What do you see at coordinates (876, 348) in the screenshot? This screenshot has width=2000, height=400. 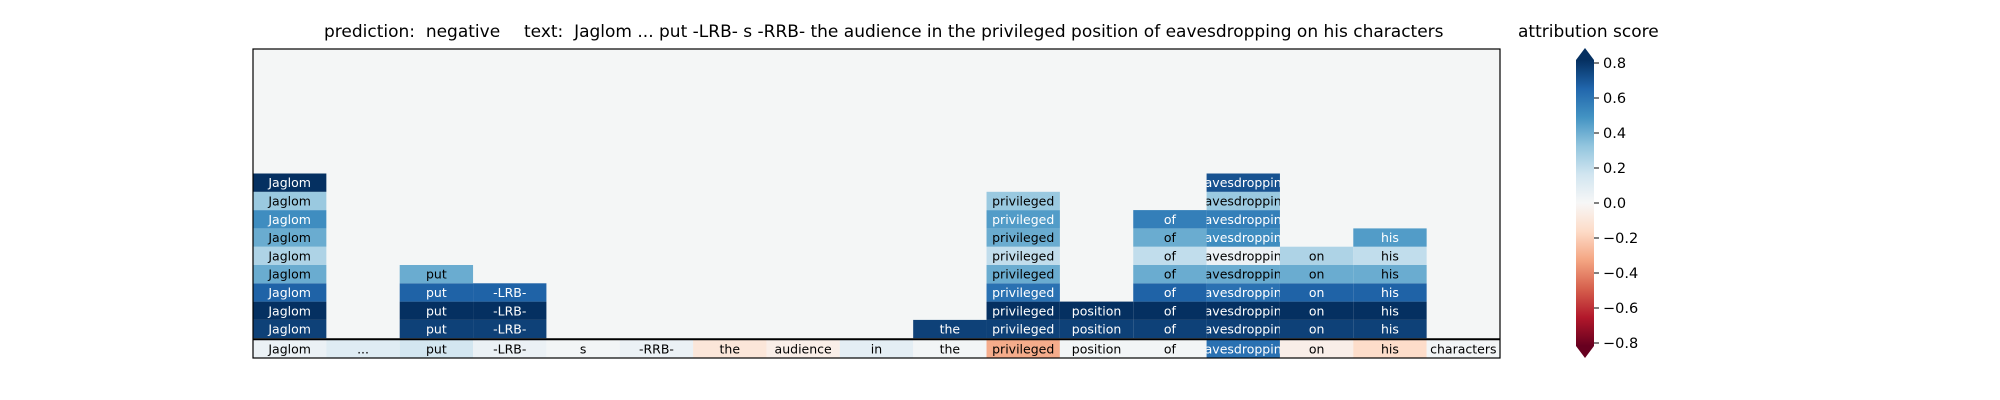 I see `full-text-token: in` at bounding box center [876, 348].